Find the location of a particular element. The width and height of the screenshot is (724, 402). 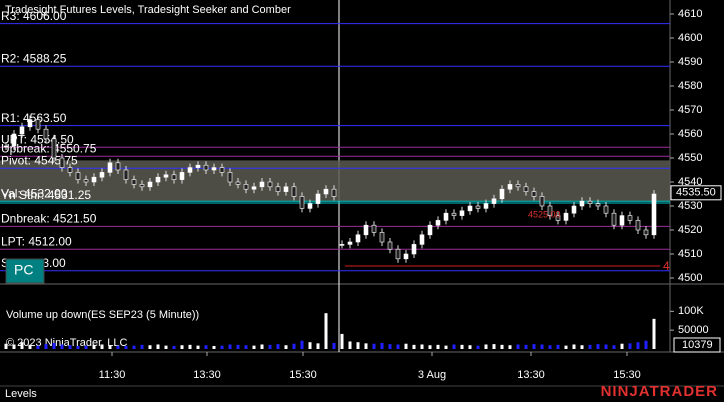

y2-tick-label: 50000 is located at coordinates (693, 330).